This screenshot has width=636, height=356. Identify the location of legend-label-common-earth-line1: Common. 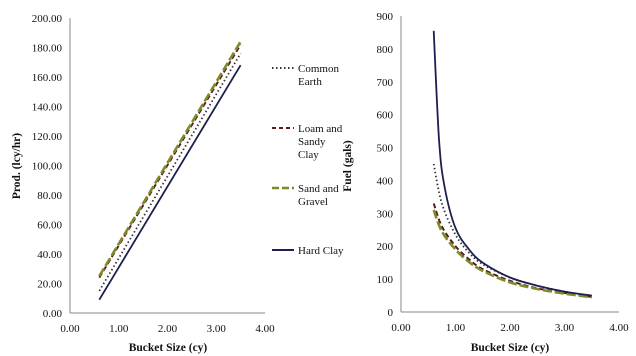
(318, 69).